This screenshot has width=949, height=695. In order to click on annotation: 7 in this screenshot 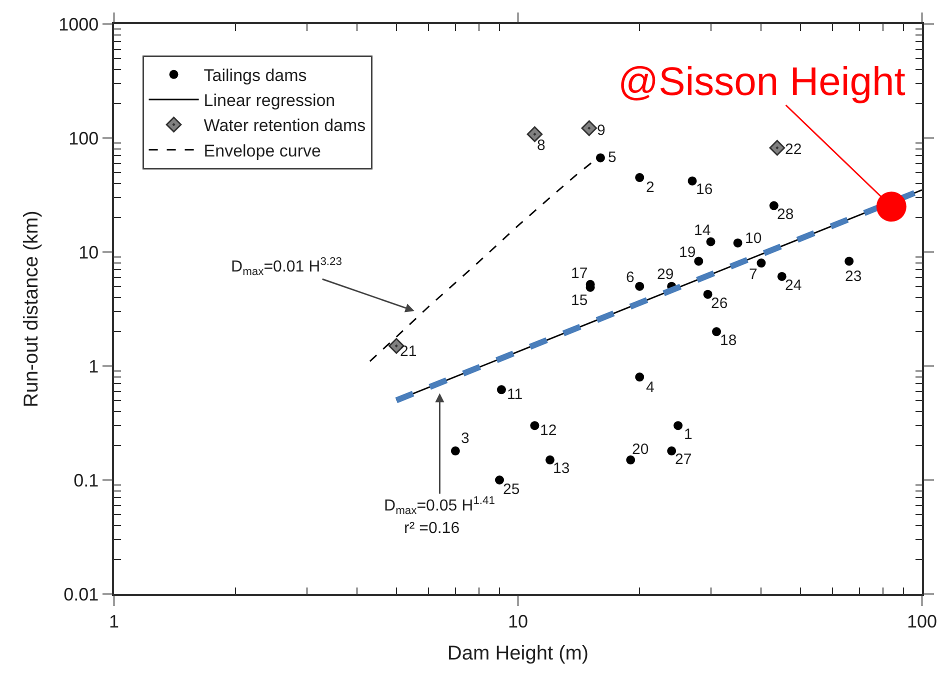, I will do `click(753, 274)`.